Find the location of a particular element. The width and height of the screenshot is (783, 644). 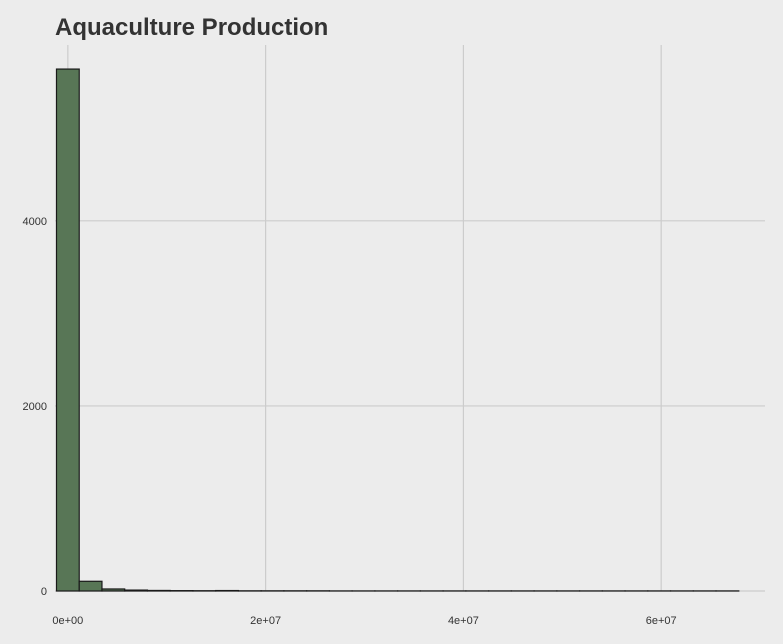

y-tick-label: 0 is located at coordinates (44, 592).